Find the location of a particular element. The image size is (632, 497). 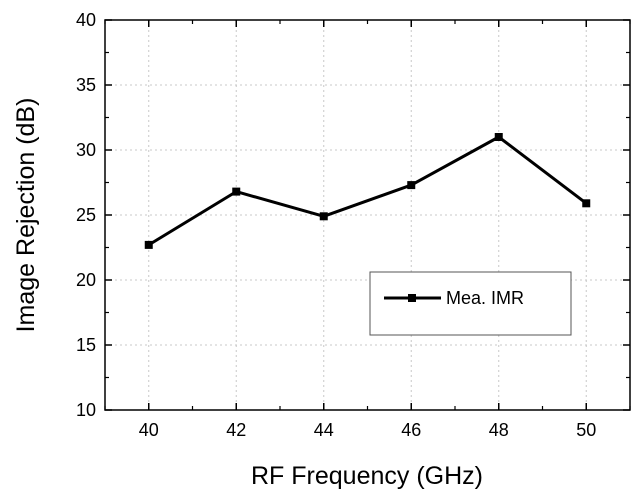

legend-label: Mea. IMR is located at coordinates (485, 298).